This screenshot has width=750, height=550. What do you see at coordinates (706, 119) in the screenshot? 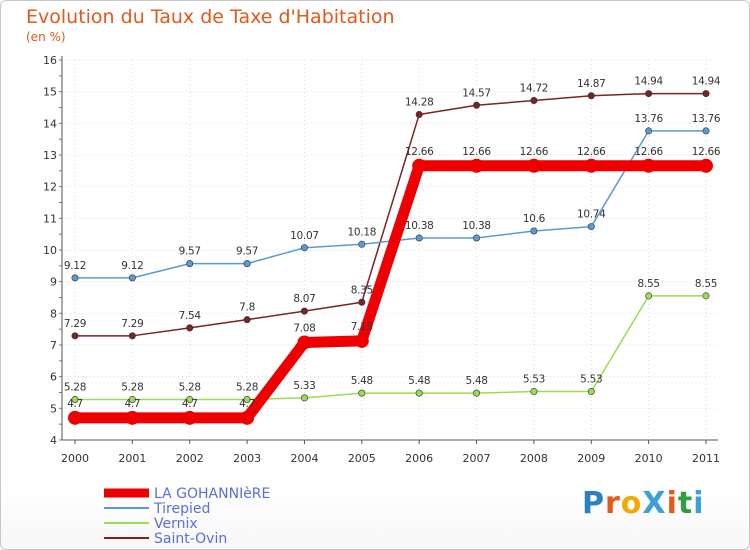
I see `data-label: 13.76` at bounding box center [706, 119].